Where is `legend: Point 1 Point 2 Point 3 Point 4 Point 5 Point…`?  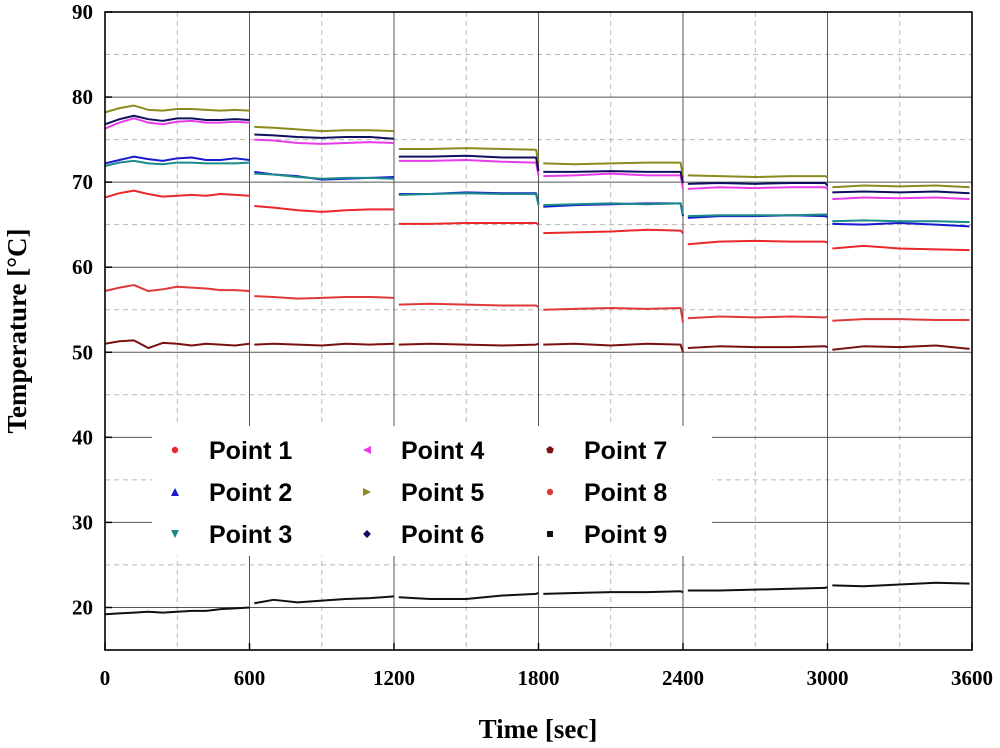 legend: Point 1 Point 2 Point 3 Point 4 Point 5 Point… is located at coordinates (432, 491).